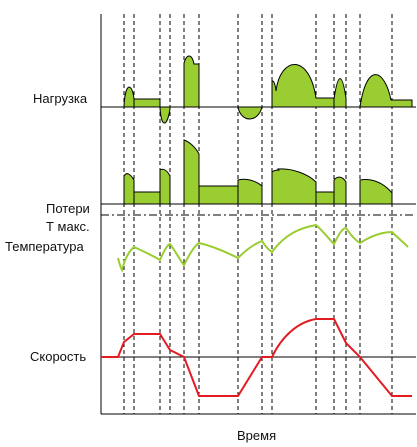 This screenshot has width=417, height=447. Describe the element at coordinates (268, 89) in the screenshot. I see `load-curve` at that location.